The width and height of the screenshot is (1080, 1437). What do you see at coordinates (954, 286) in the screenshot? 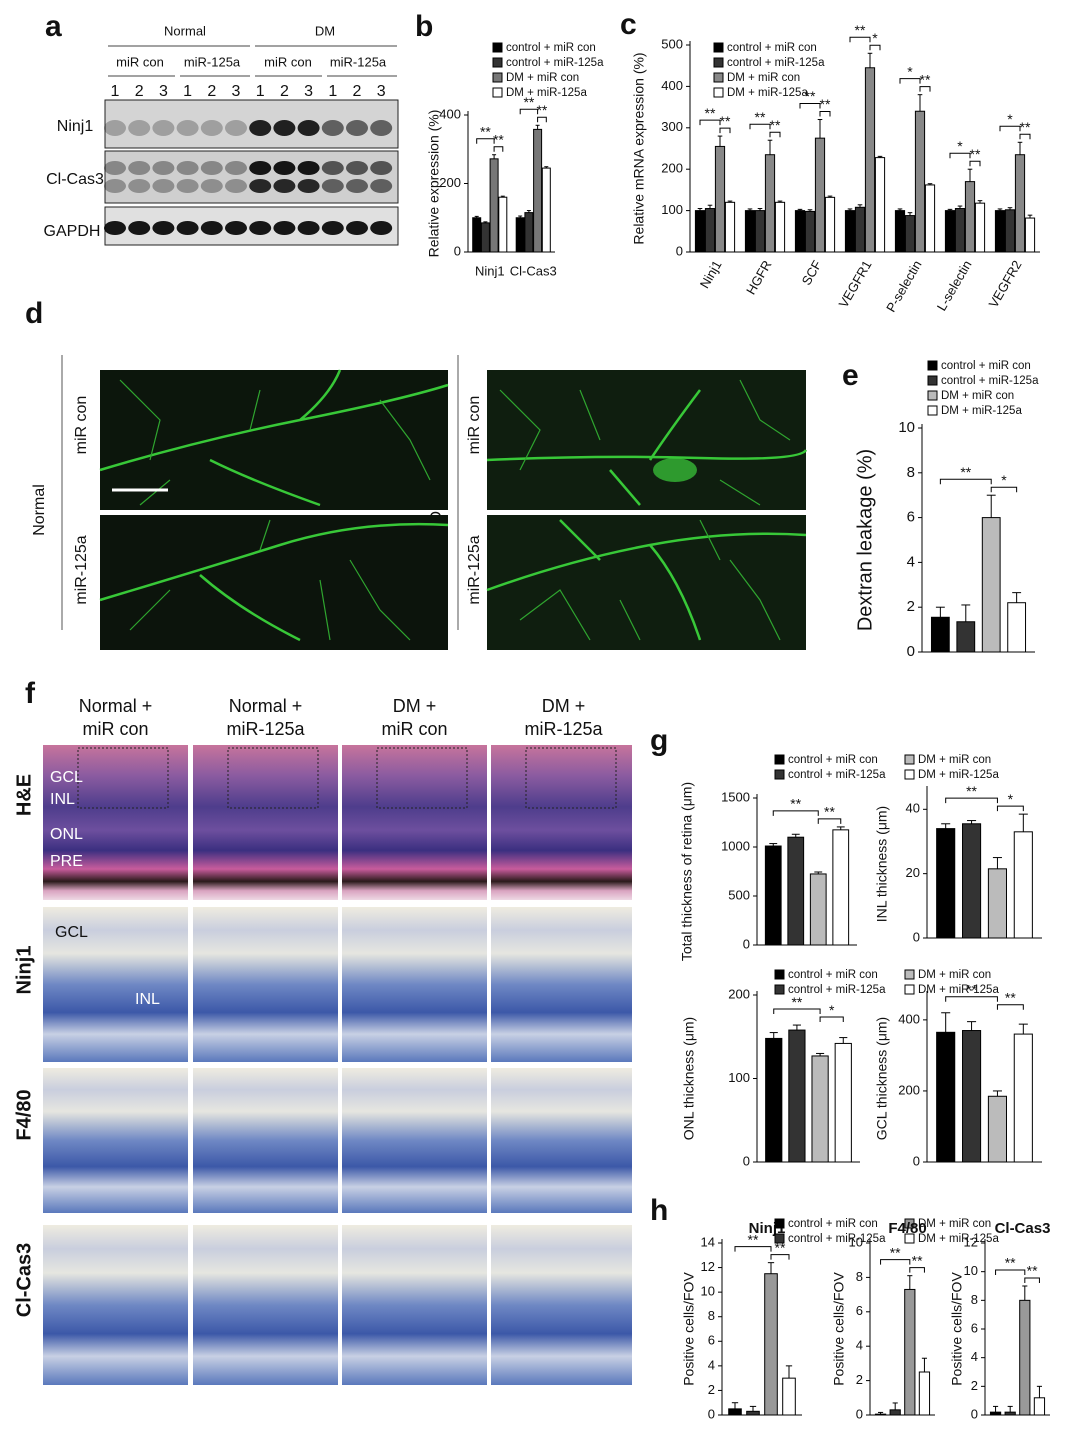
I see `x-tick-label: L-selectin` at bounding box center [954, 286].